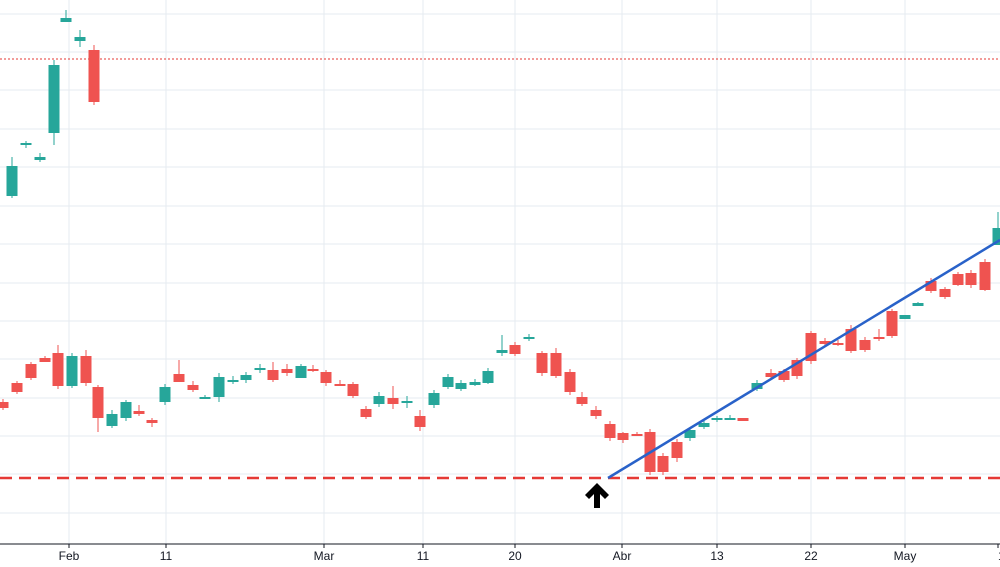 The image size is (1000, 567). I want to click on x-tick-label: 22, so click(811, 556).